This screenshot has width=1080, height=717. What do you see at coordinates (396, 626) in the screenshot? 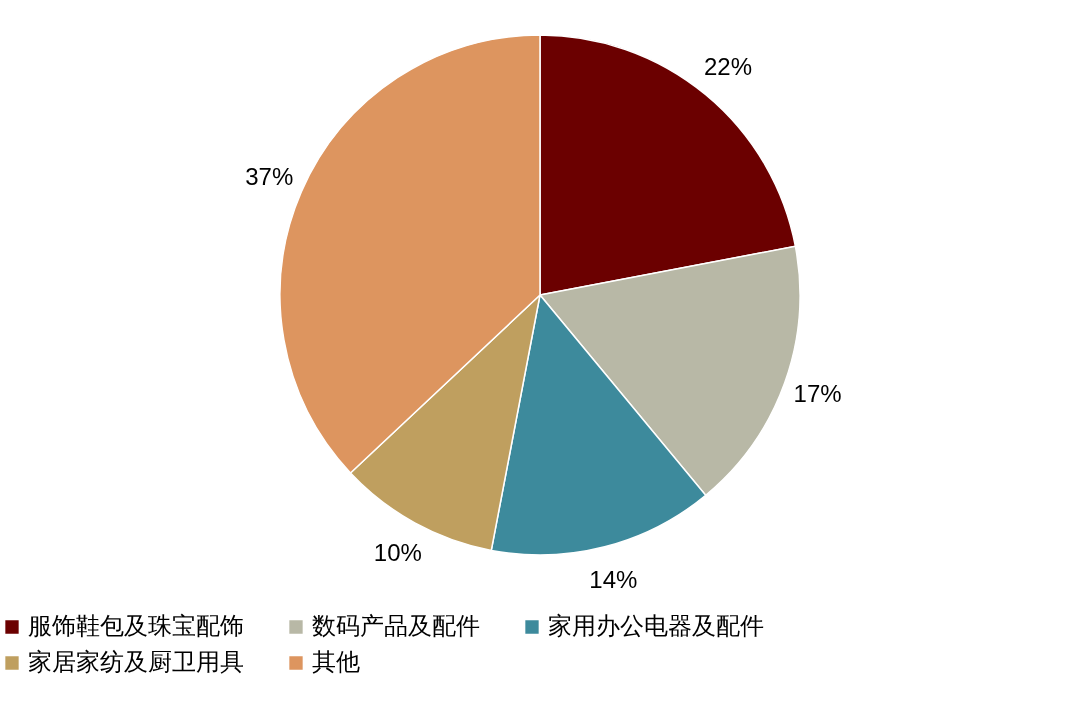
I see `legend-label: 数码产品及配件` at bounding box center [396, 626].